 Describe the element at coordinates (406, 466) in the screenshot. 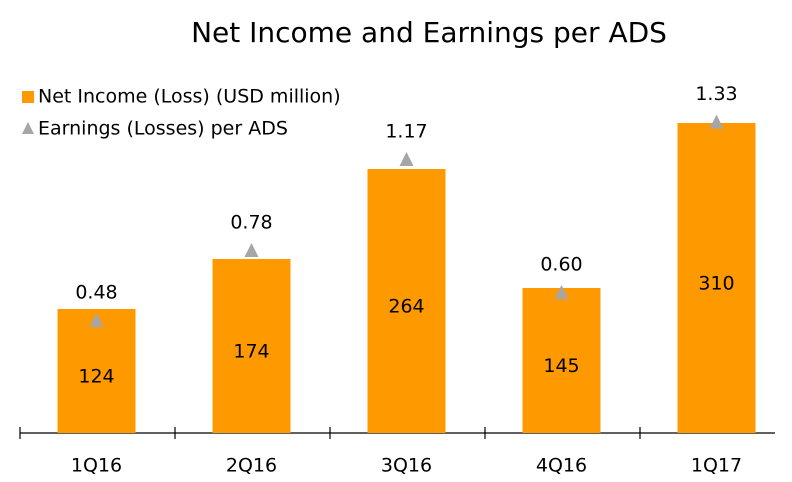

I see `x-tick-label: 3Q16` at that location.